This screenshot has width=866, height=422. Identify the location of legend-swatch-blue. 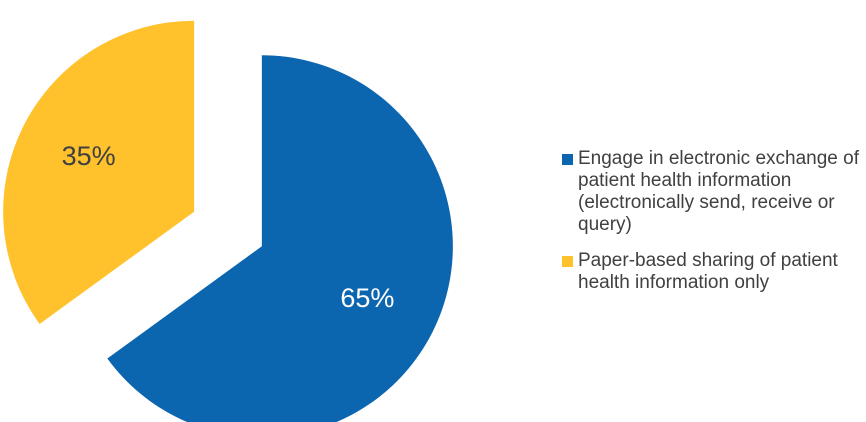
(567, 159).